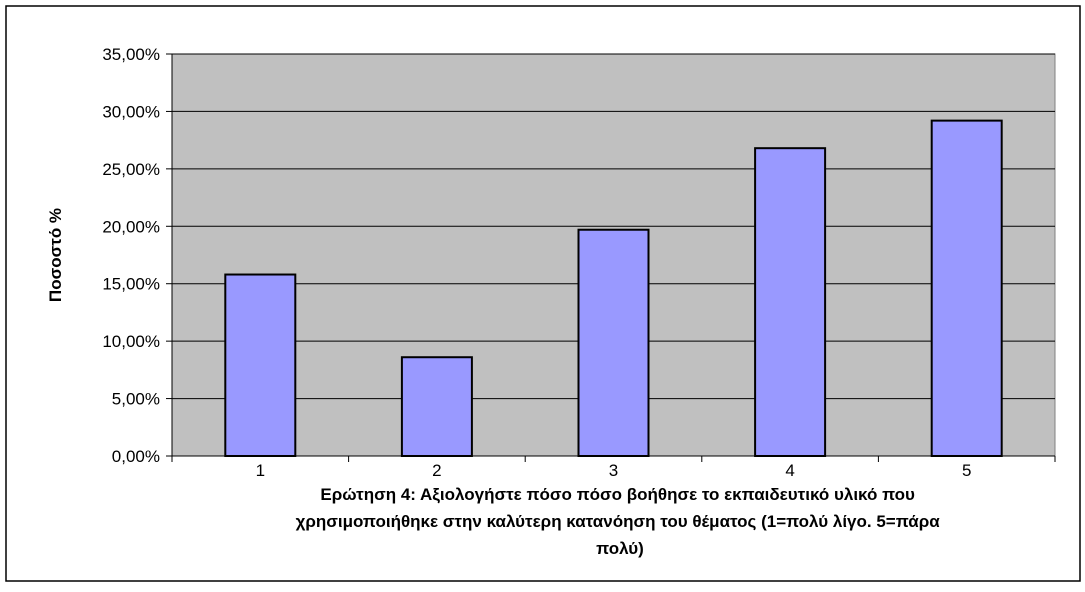  I want to click on y-tick-label: 25,00%, so click(131, 169).